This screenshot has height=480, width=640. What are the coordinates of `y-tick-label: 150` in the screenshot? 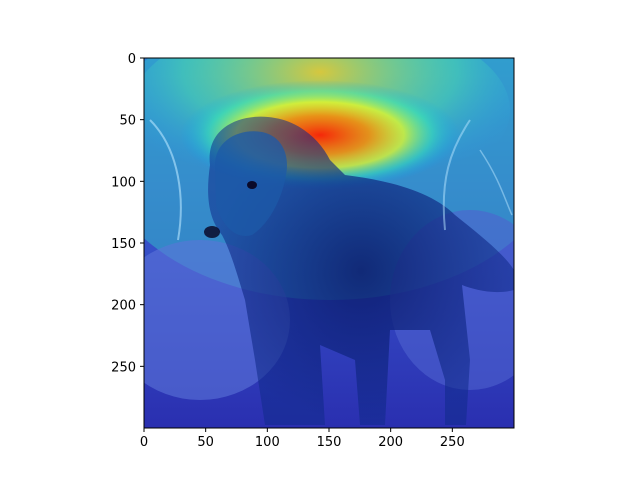 It's located at (123, 244).